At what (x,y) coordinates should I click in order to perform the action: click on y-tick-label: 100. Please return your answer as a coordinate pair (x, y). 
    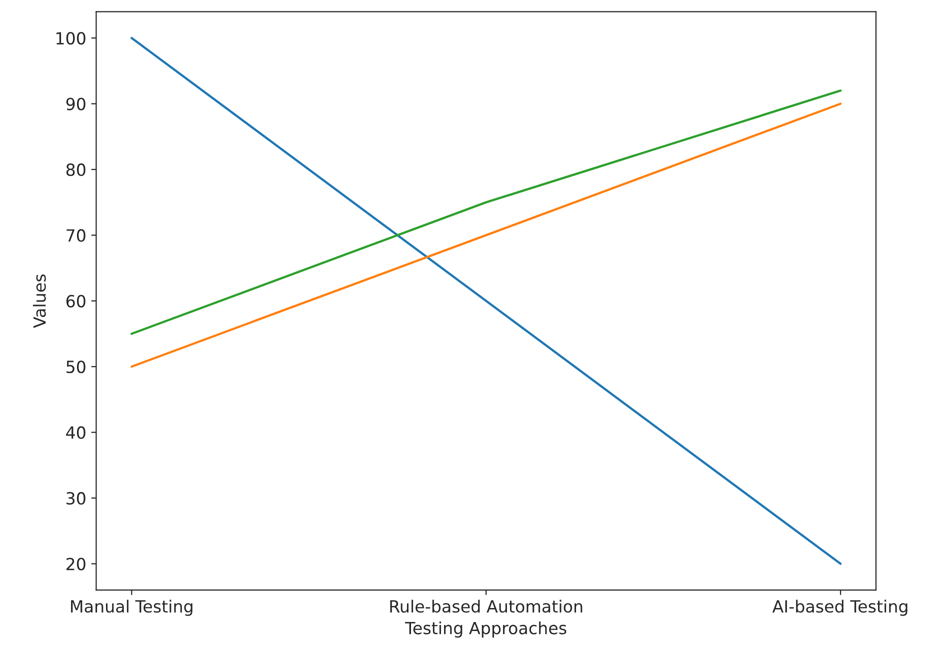
    Looking at the image, I should click on (71, 38).